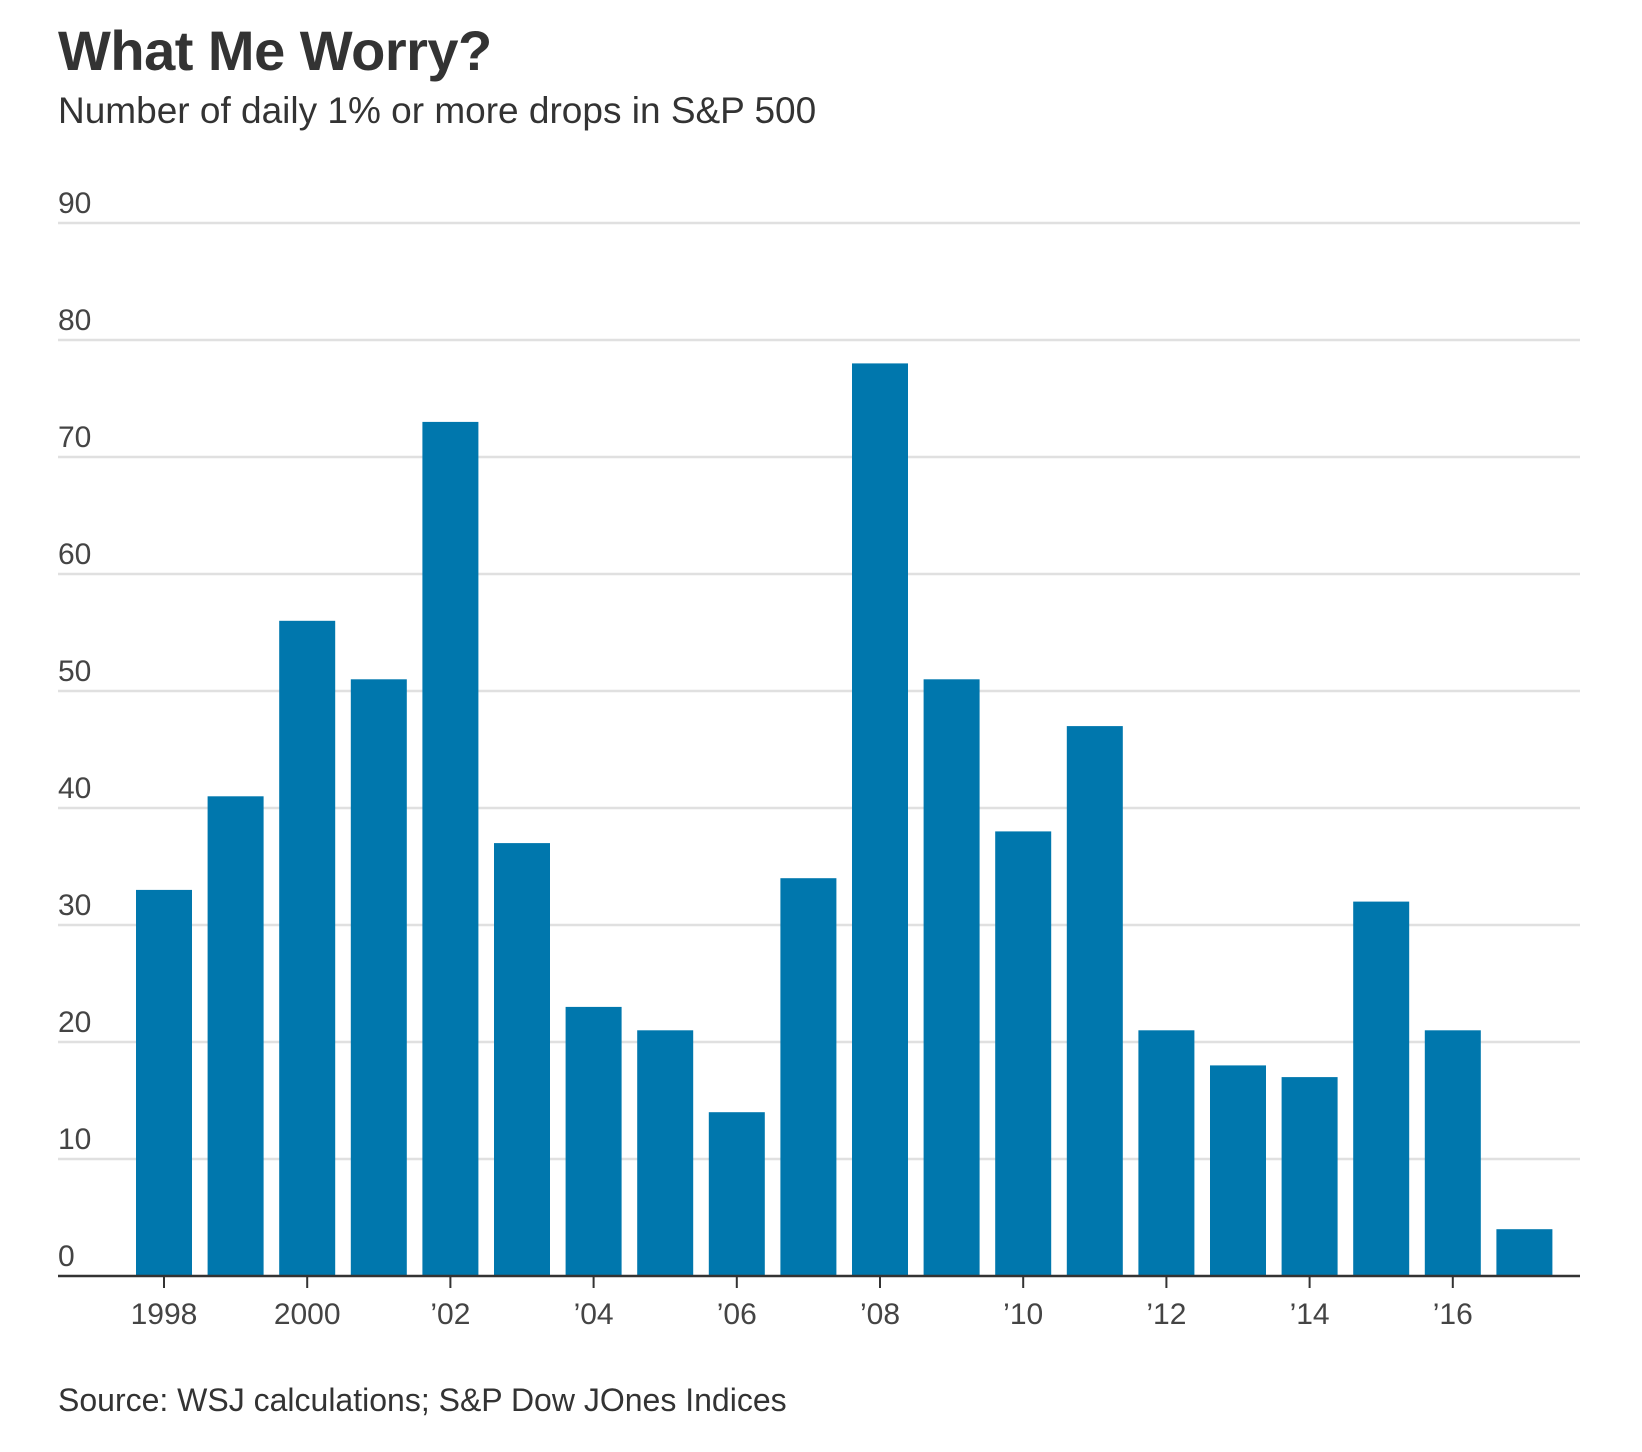  What do you see at coordinates (1453, 1314) in the screenshot?
I see `x-tick-label-2016: ’16` at bounding box center [1453, 1314].